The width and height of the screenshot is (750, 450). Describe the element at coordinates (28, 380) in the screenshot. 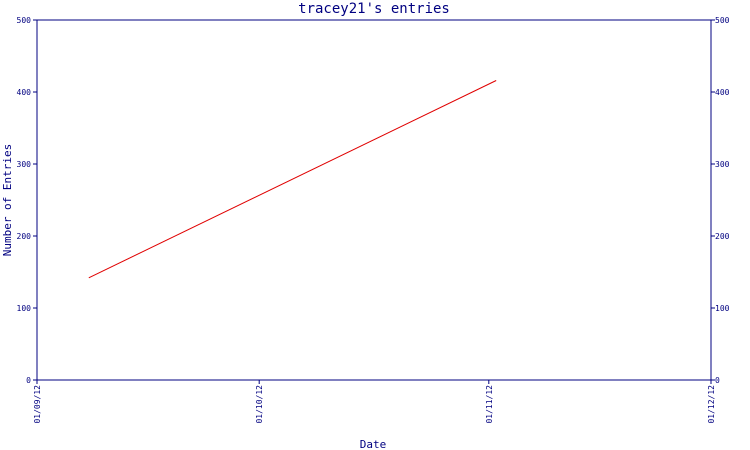

I see `y-tick-label-left: 0` at that location.